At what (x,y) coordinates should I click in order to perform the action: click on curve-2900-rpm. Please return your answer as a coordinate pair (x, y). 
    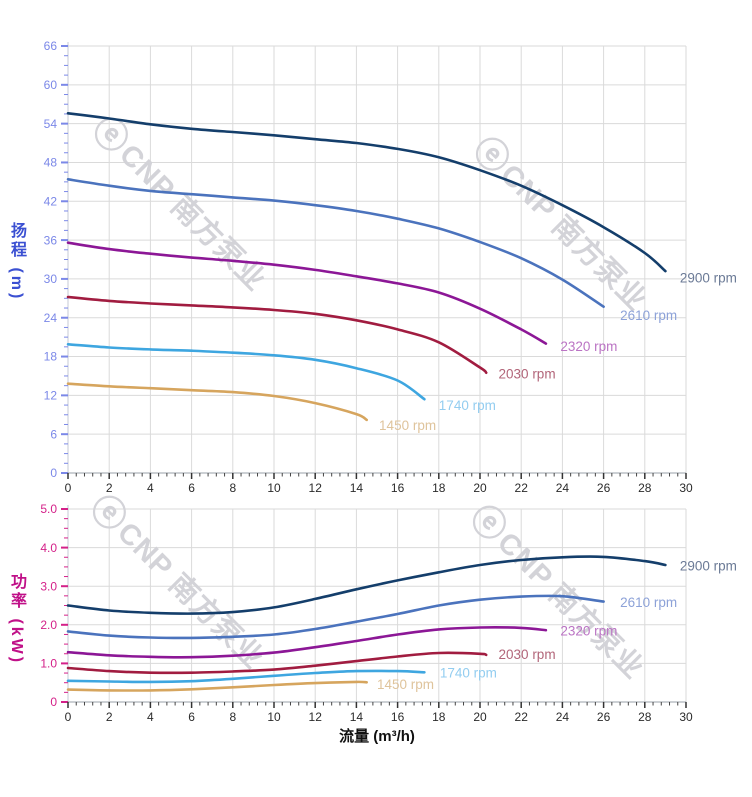
    Looking at the image, I should click on (366, 585).